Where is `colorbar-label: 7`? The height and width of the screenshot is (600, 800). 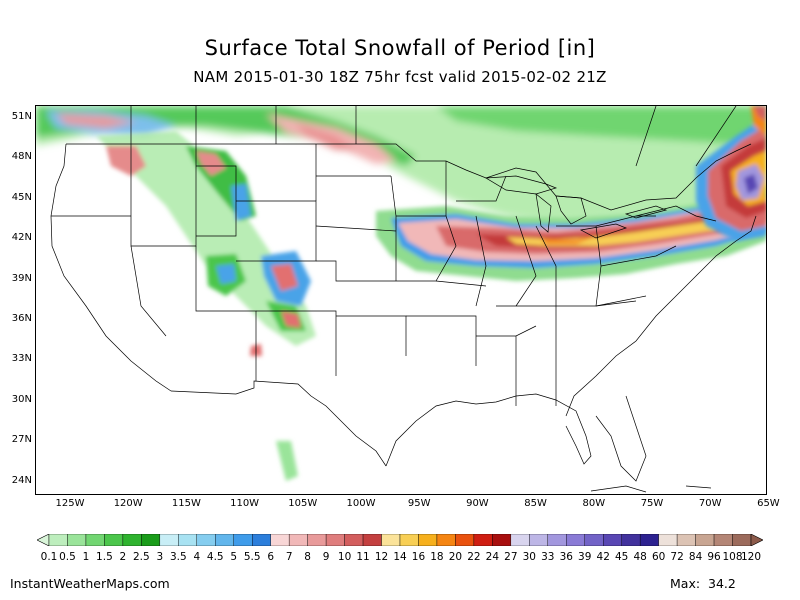 colorbar-label: 7 is located at coordinates (289, 557).